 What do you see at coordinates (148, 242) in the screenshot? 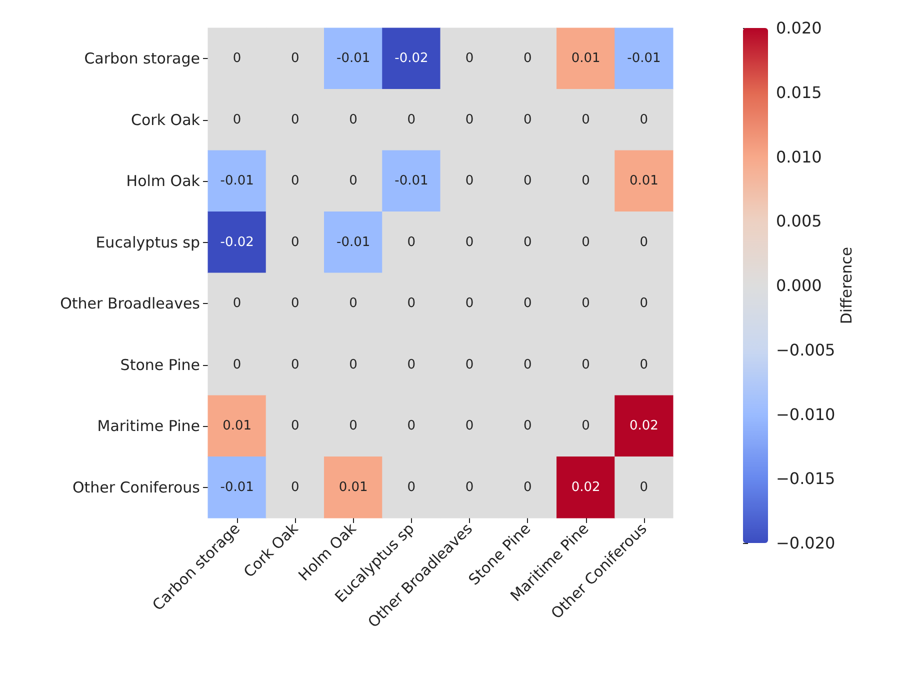
I see `y-tick-label: Eucalyptus sp` at bounding box center [148, 242].